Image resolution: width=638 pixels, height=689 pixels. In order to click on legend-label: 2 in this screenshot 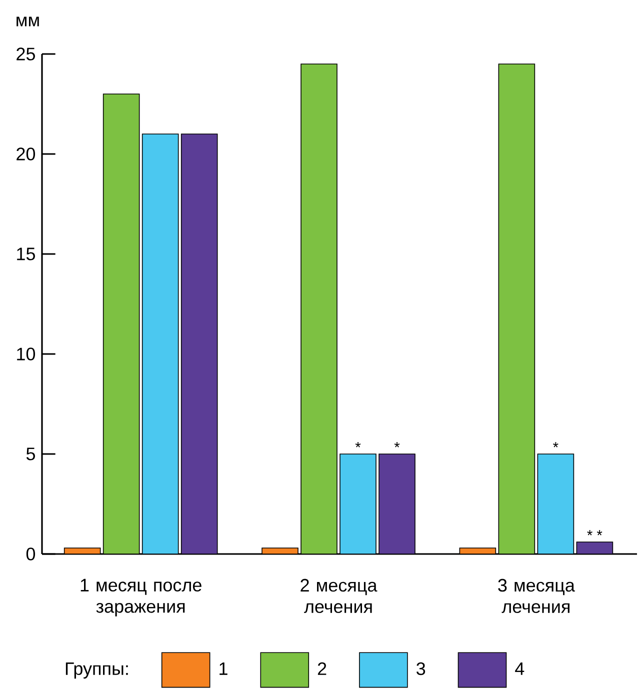, I will do `click(322, 668)`.